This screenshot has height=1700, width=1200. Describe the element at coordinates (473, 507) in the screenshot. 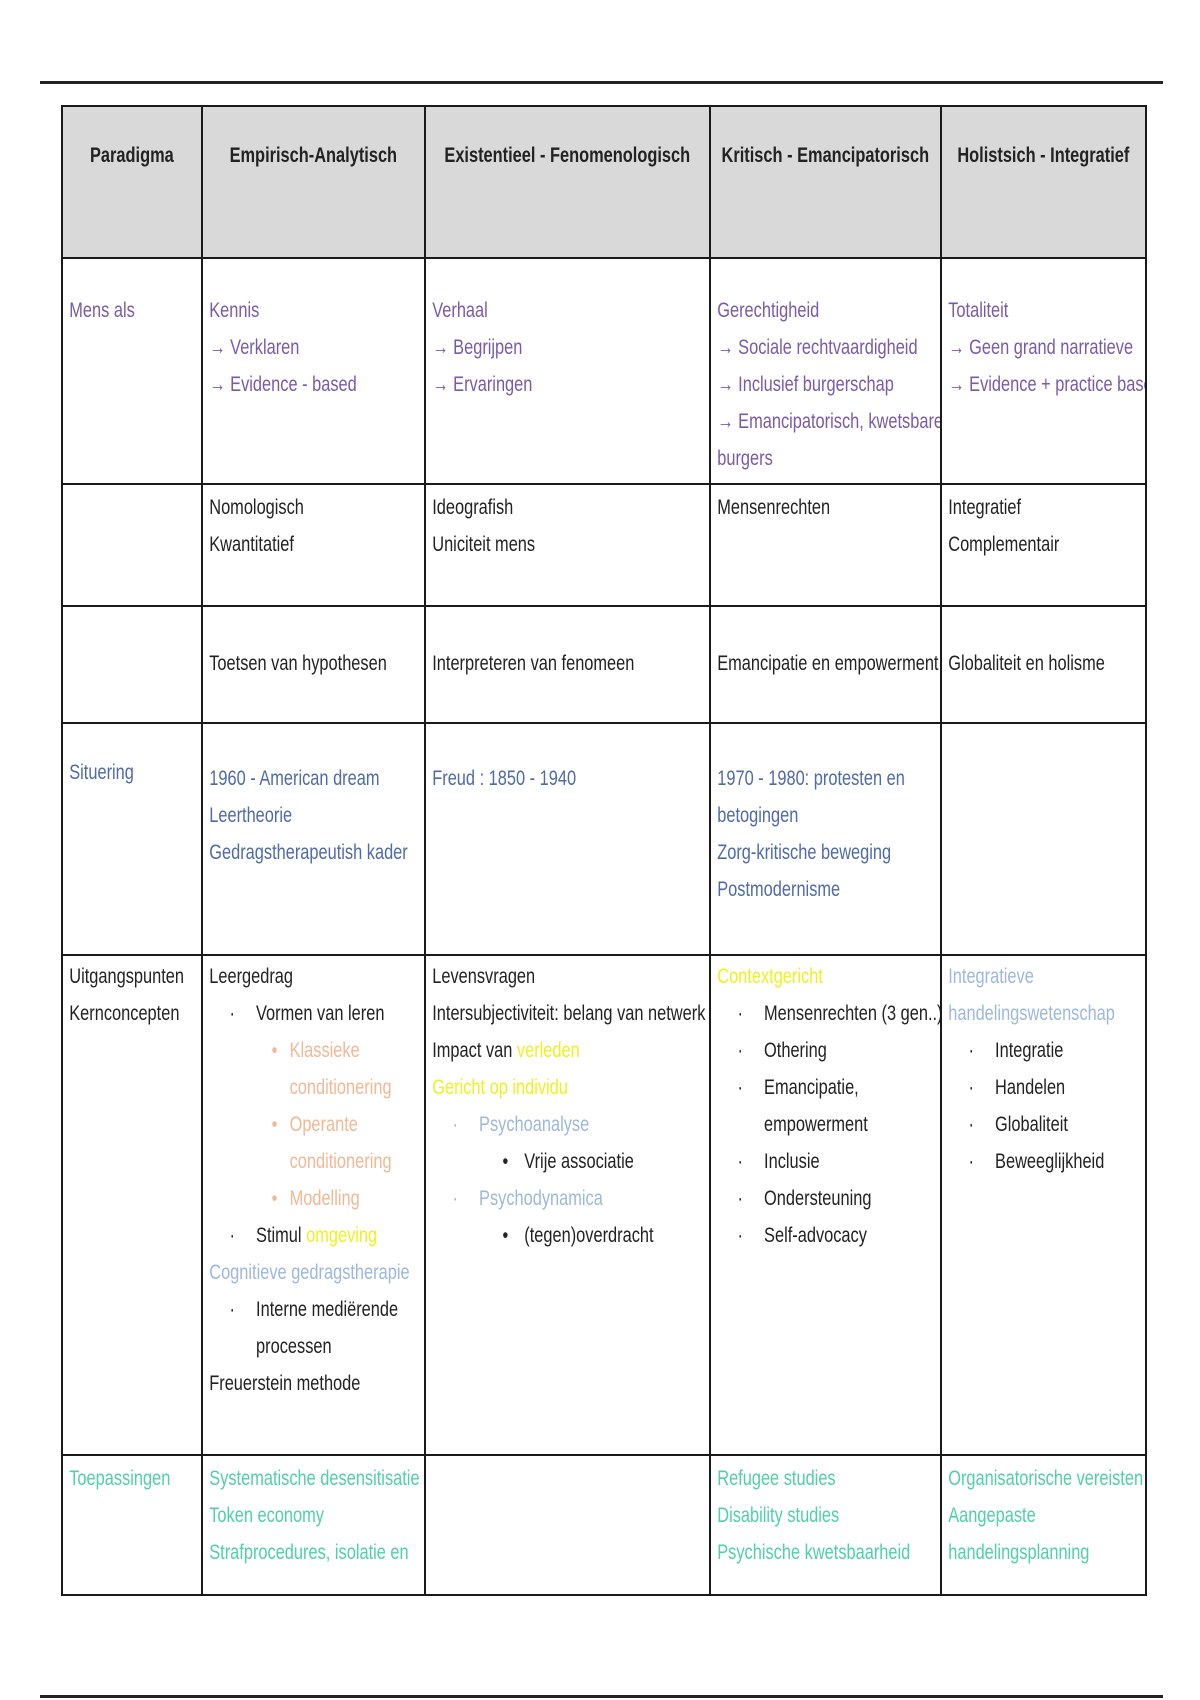

I see `cell-text: Ideografish` at that location.